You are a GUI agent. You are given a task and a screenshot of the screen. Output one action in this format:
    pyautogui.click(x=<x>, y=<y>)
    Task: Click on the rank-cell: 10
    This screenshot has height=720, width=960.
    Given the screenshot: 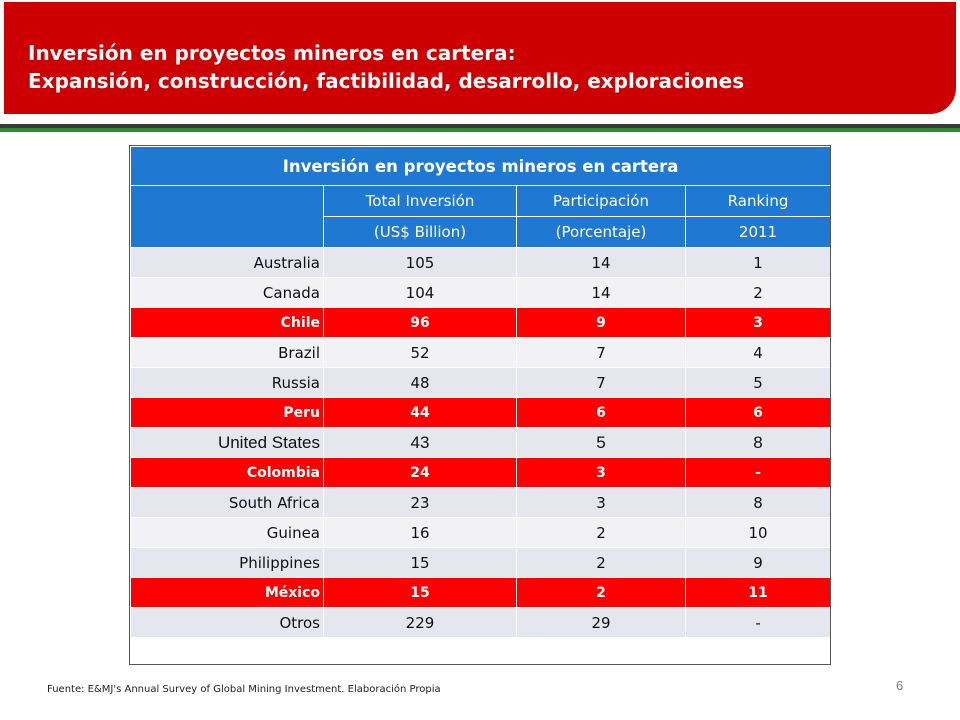 What is the action you would take?
    pyautogui.click(x=758, y=532)
    